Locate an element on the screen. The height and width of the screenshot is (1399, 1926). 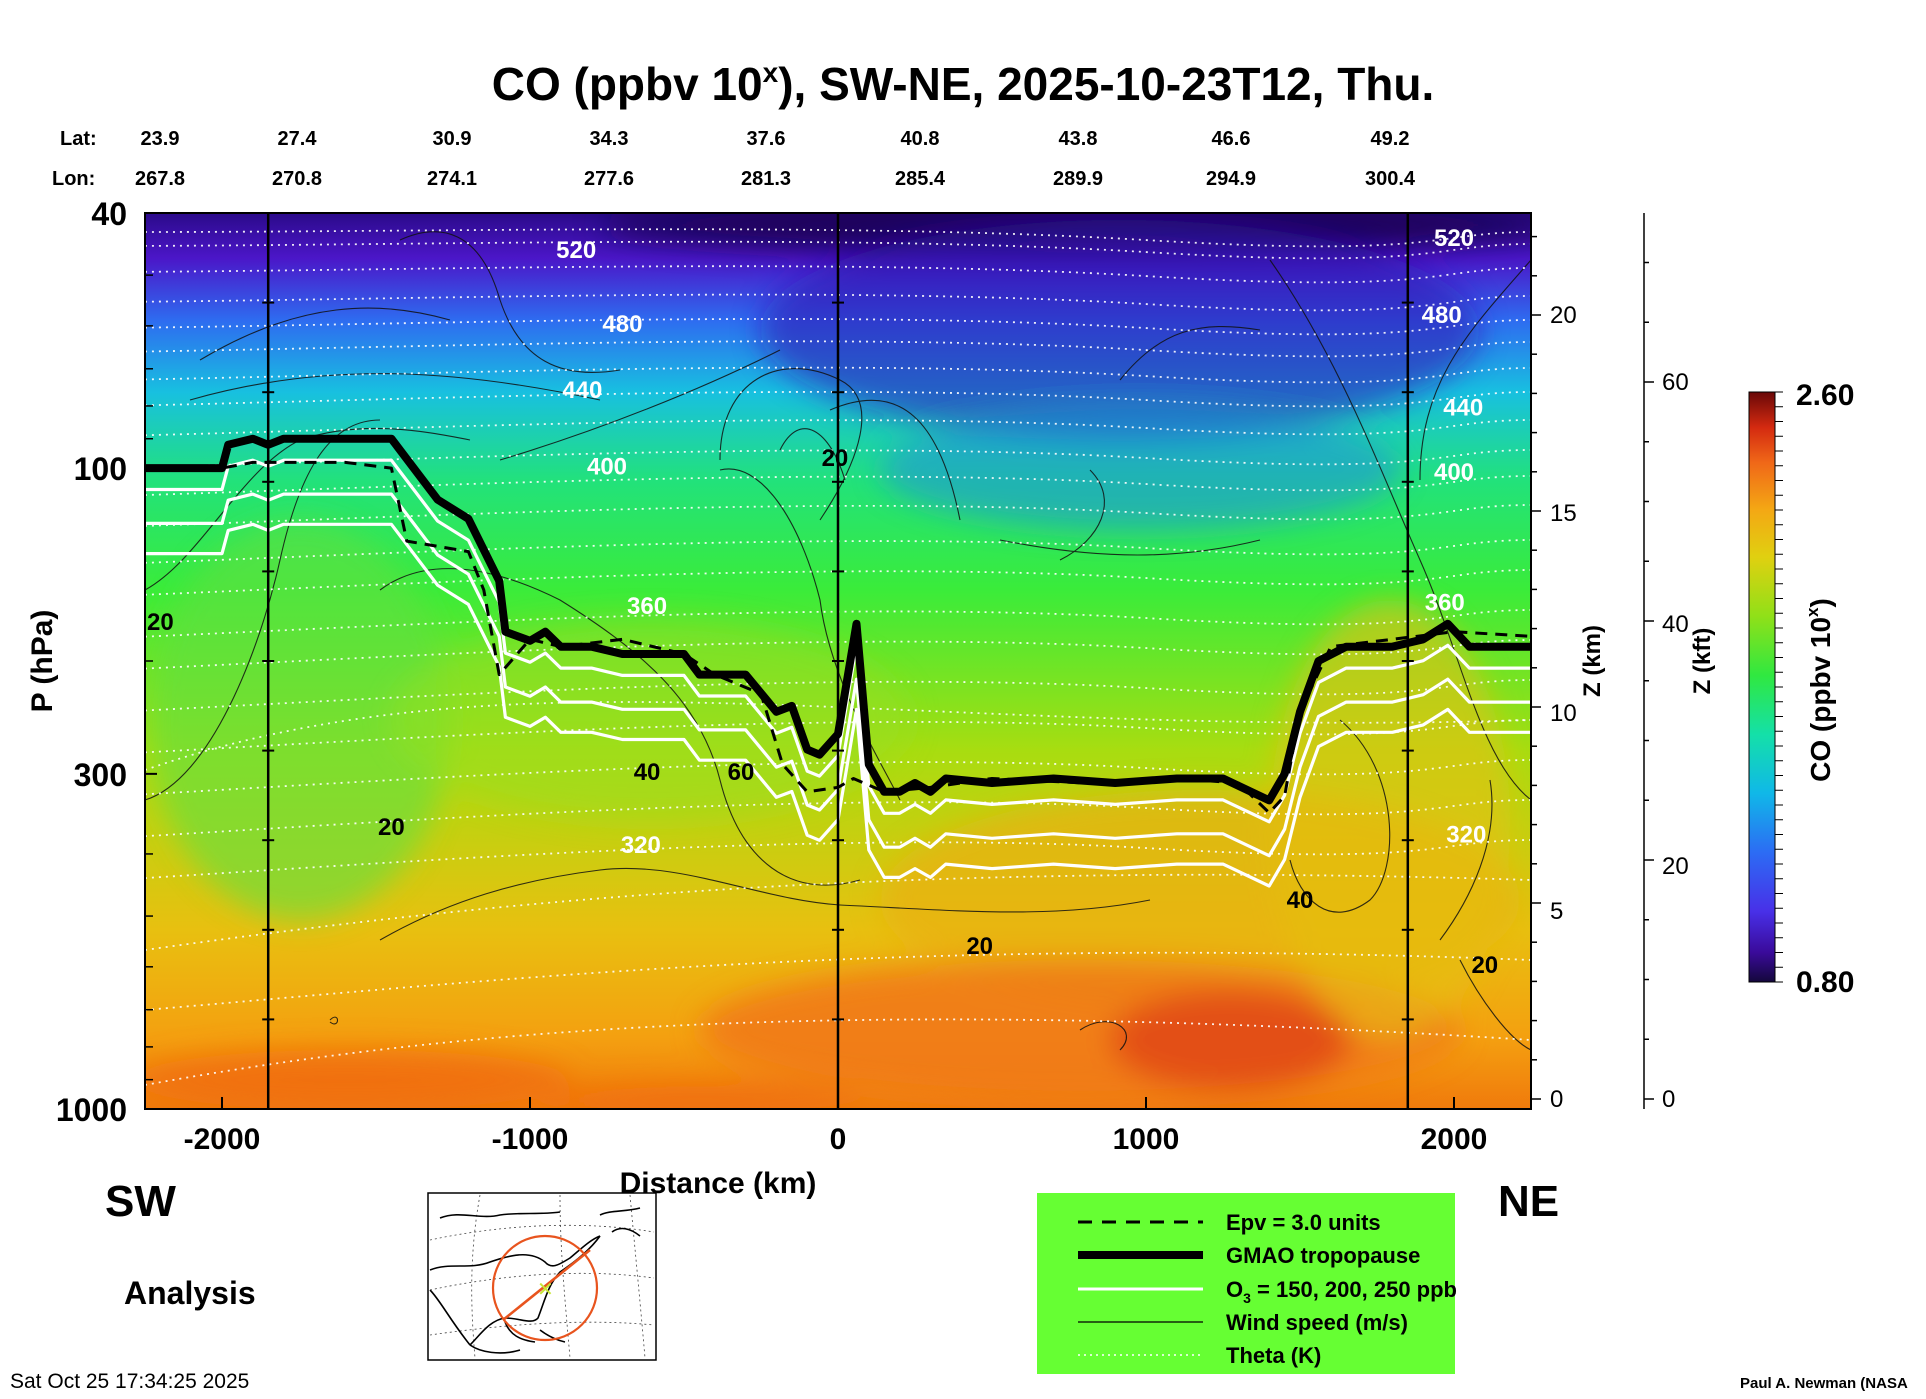
z-kft-tick-label: 0 is located at coordinates (1668, 1099).